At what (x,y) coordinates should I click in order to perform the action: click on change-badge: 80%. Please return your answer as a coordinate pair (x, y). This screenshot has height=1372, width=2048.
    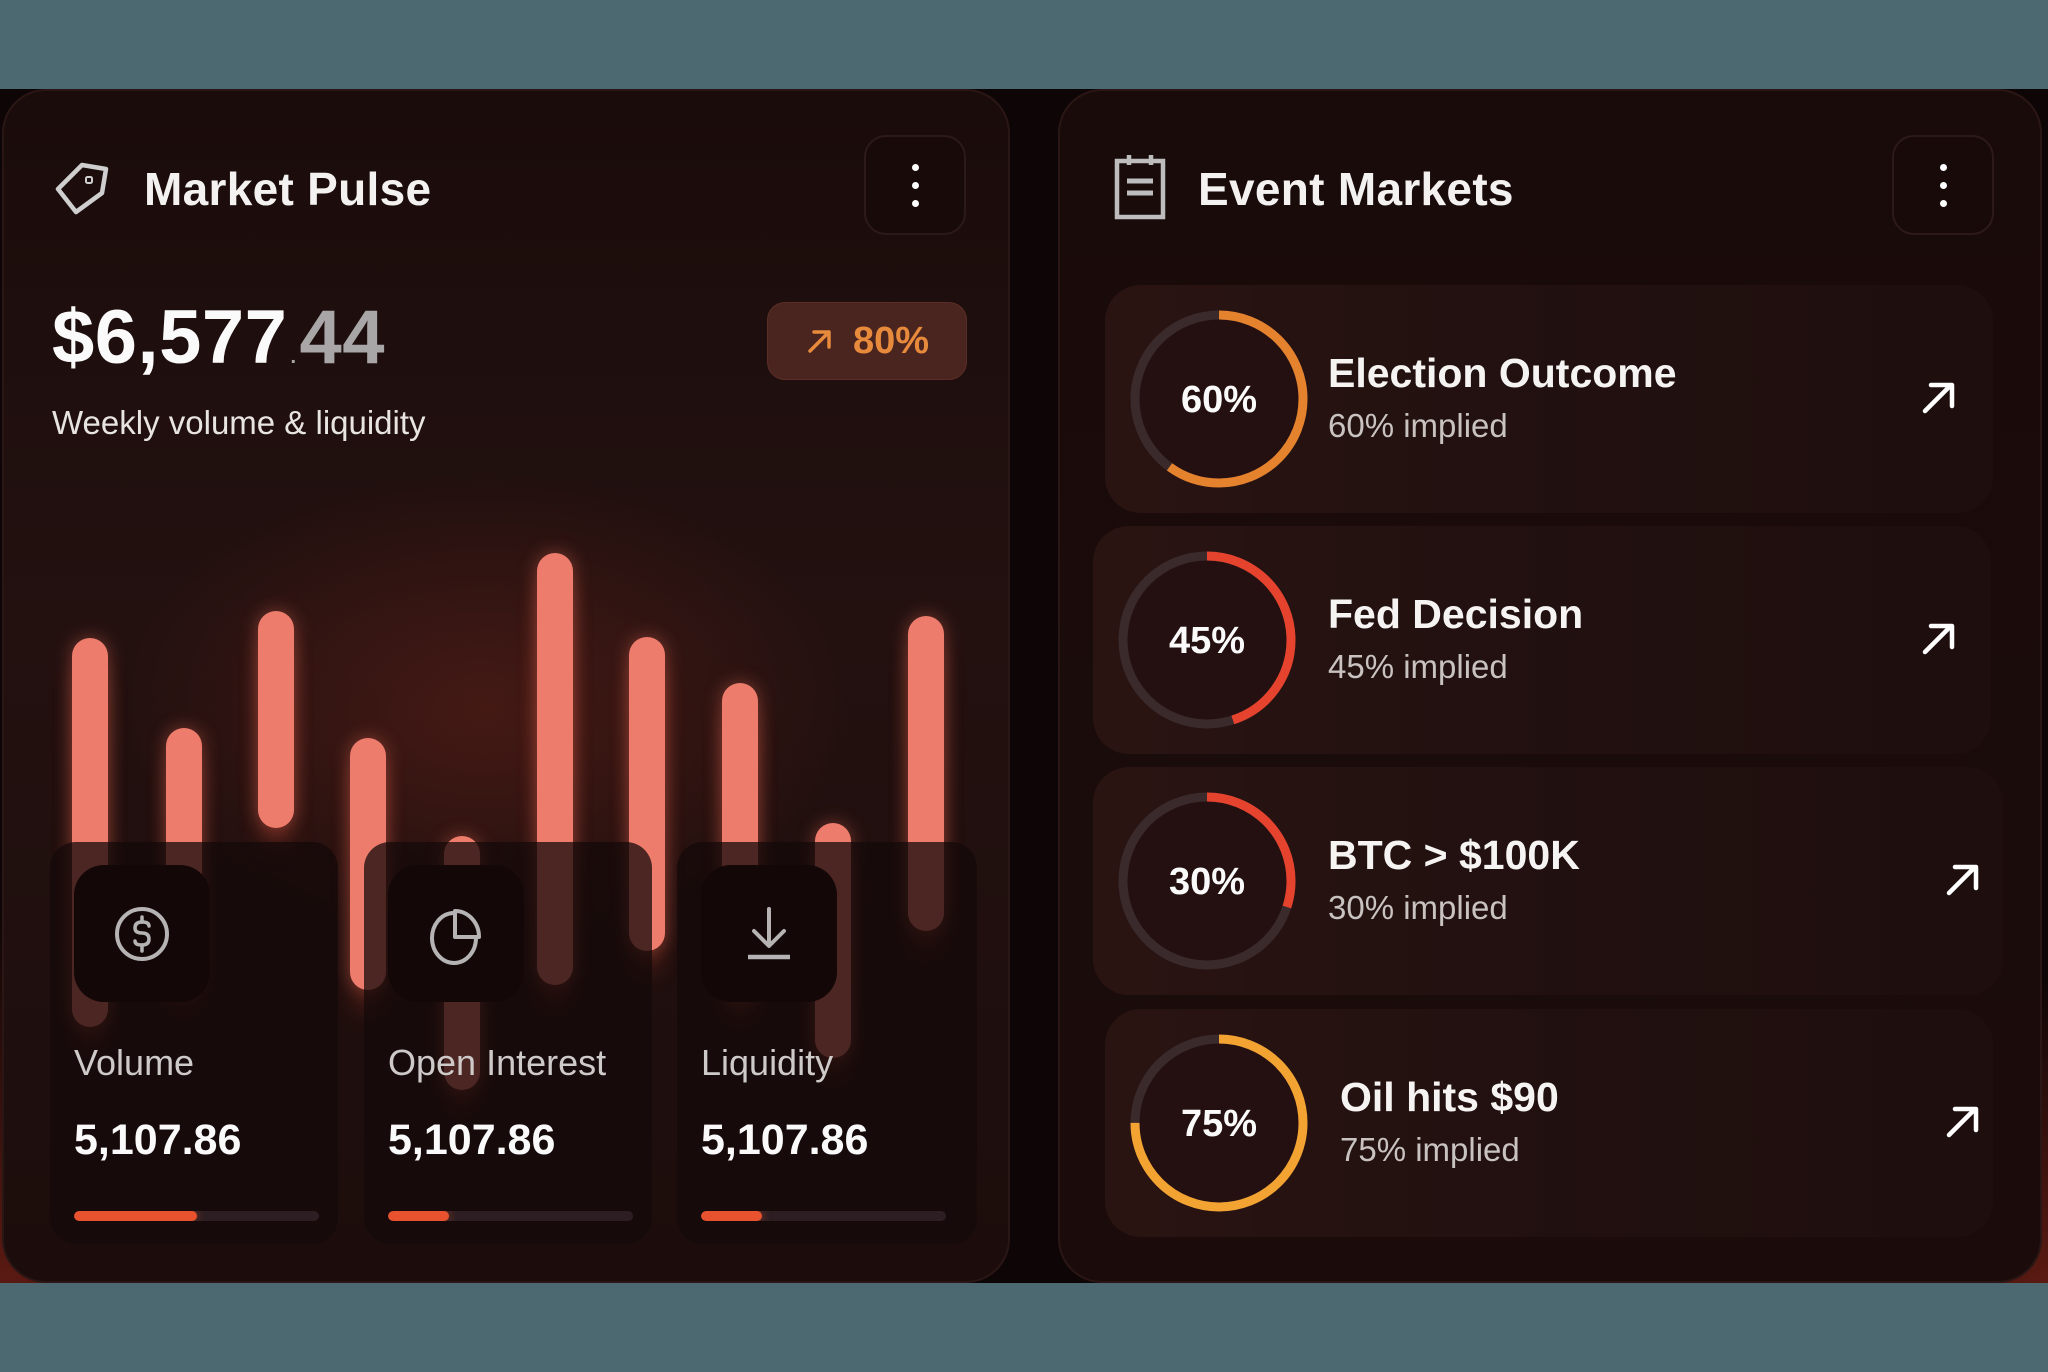
    Looking at the image, I should click on (867, 341).